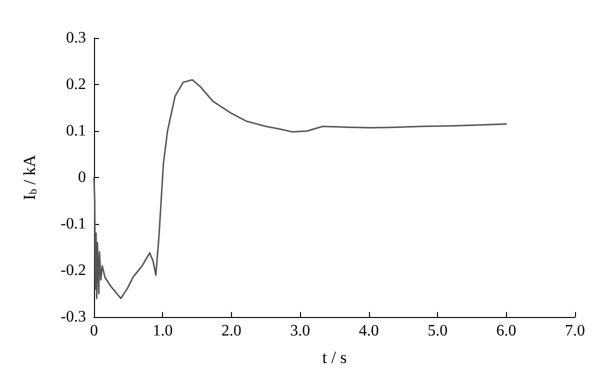 This screenshot has width=606, height=387. I want to click on x-tick-label: 2.0, so click(231, 331).